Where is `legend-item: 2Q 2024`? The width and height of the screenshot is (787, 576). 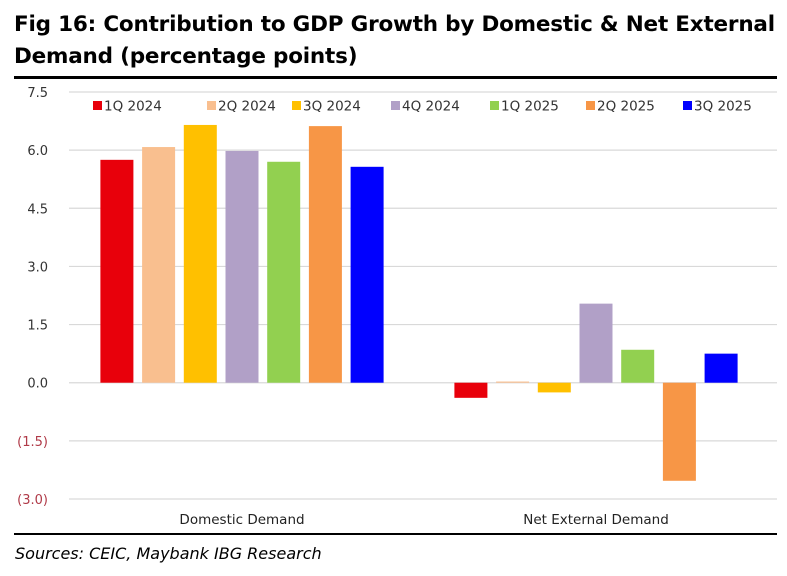 legend-item: 2Q 2024 is located at coordinates (241, 107).